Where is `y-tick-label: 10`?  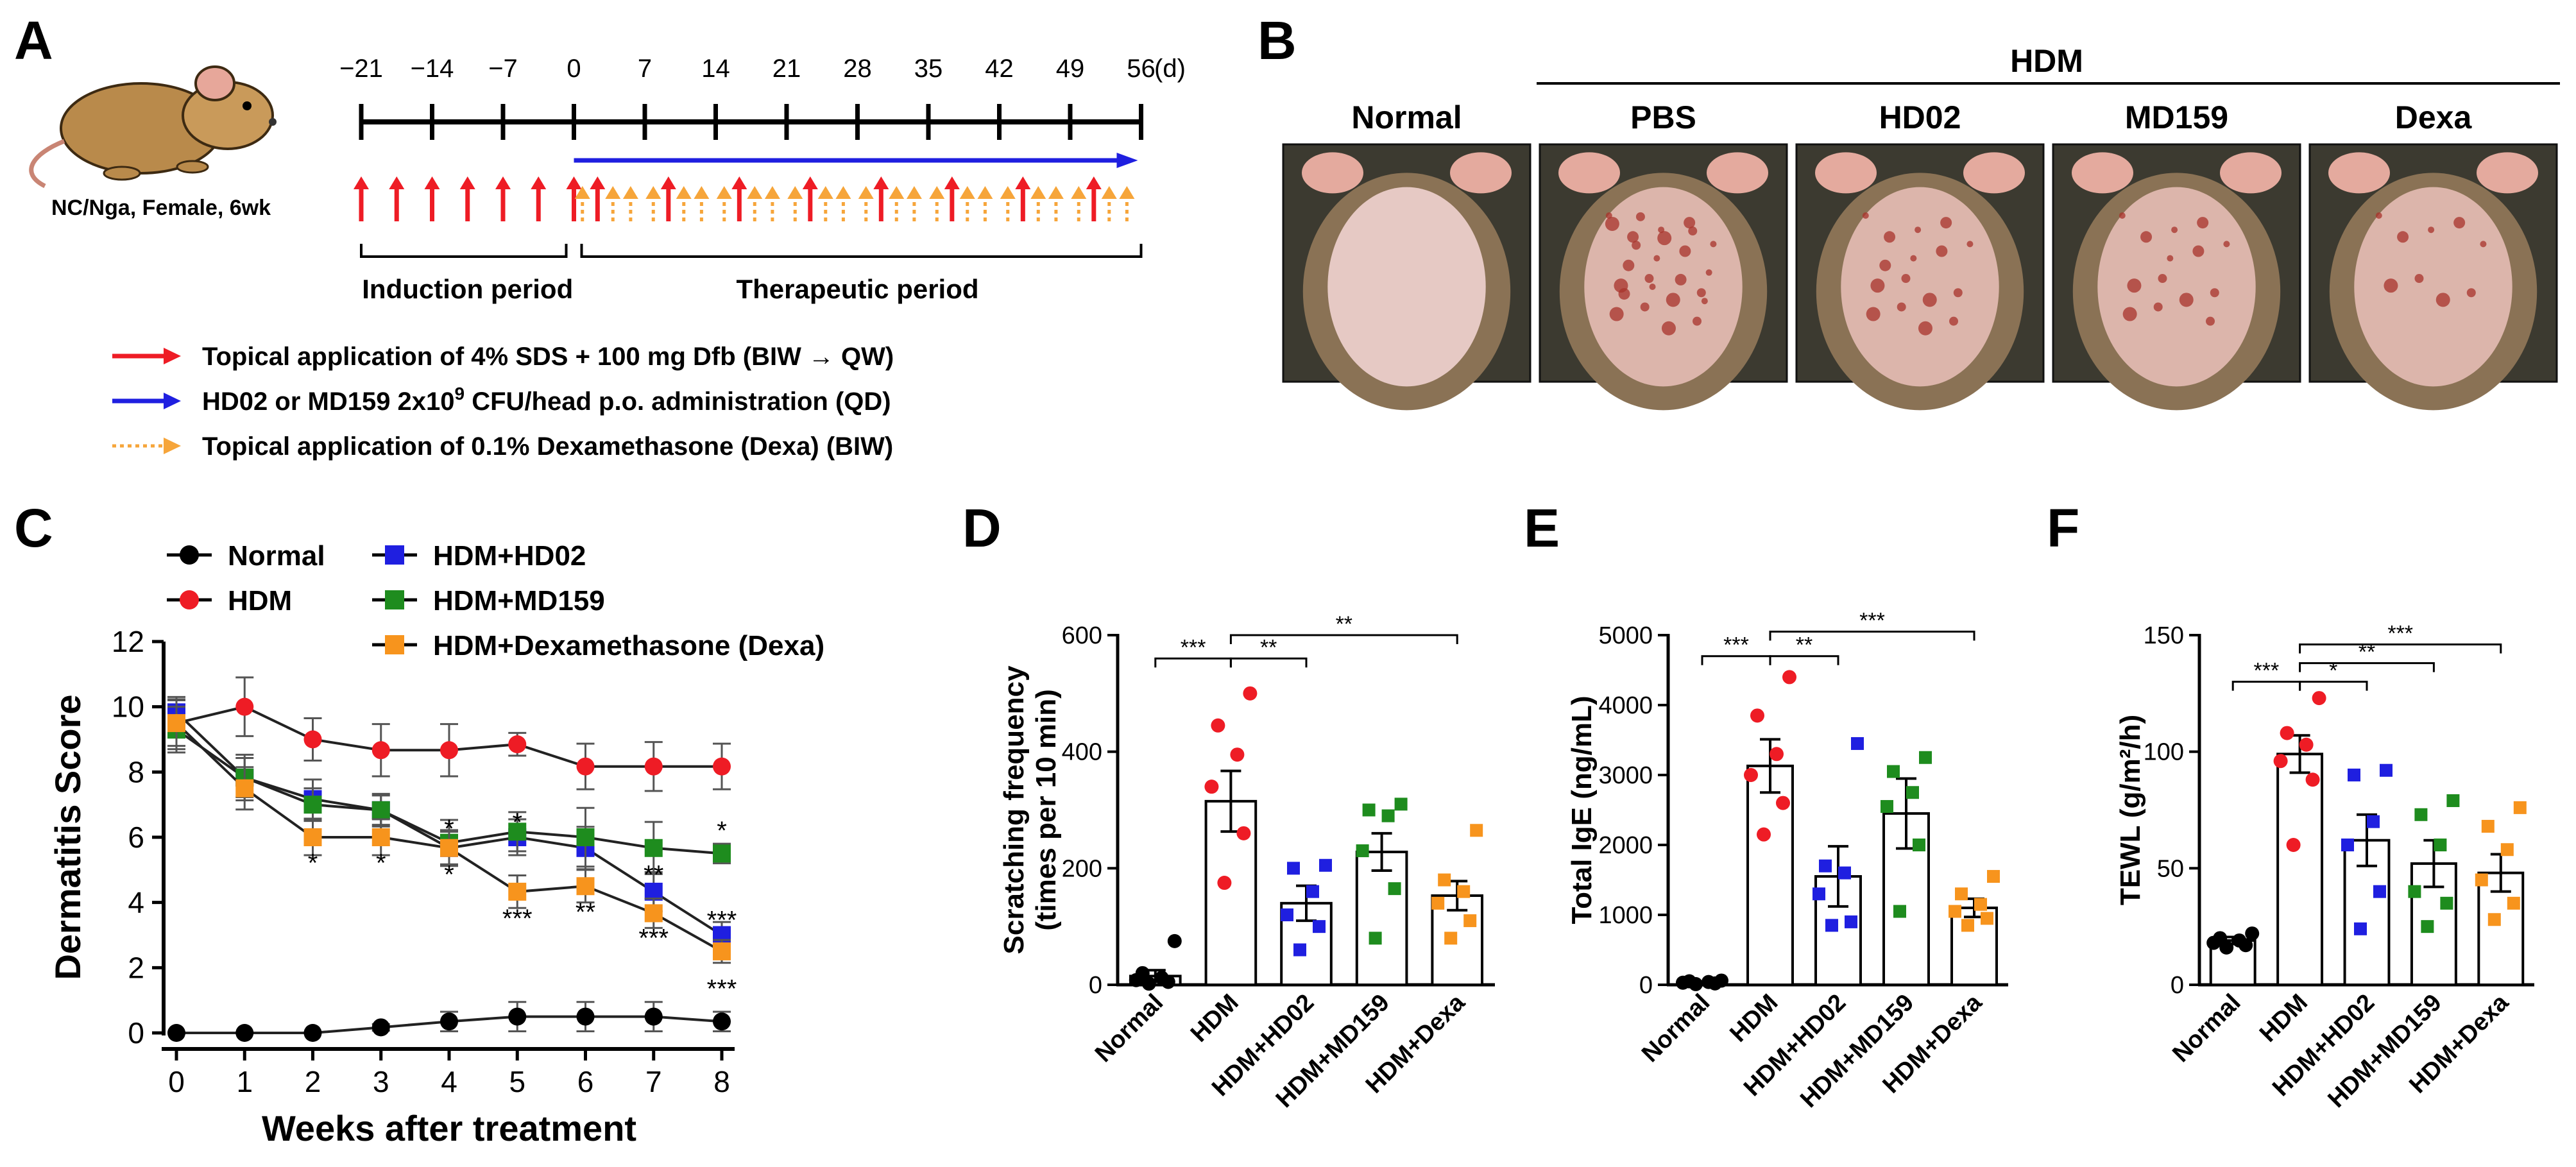 y-tick-label: 10 is located at coordinates (128, 707).